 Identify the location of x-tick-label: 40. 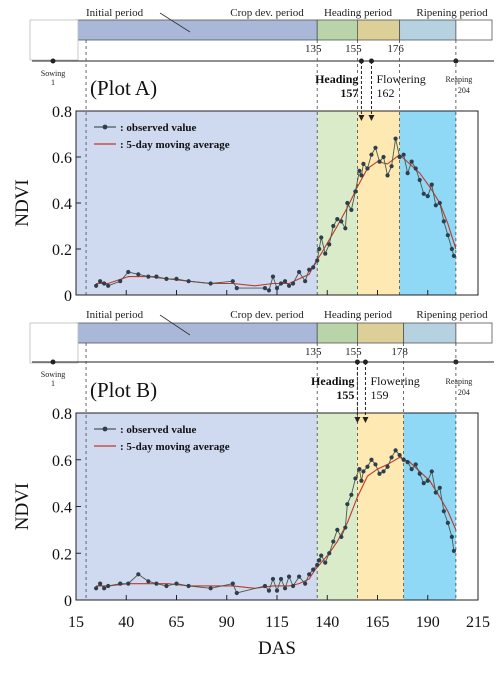
(126, 622).